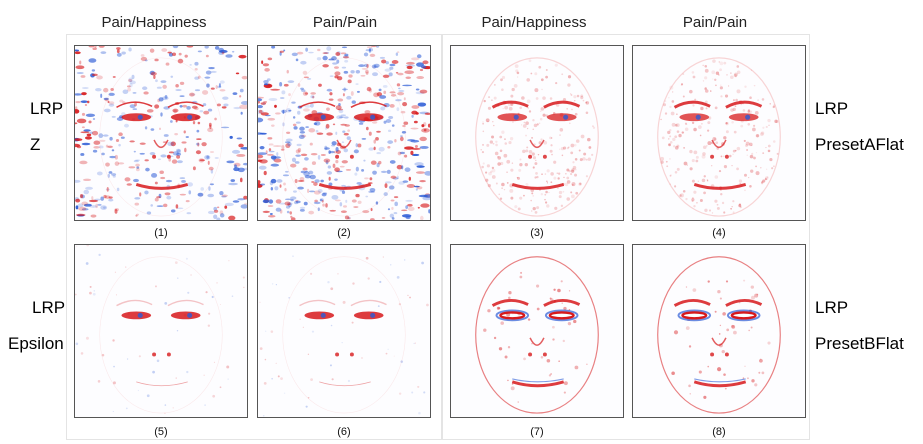 This screenshot has height=444, width=923. I want to click on row-label-bottom-right-line1: LRP, so click(832, 307).